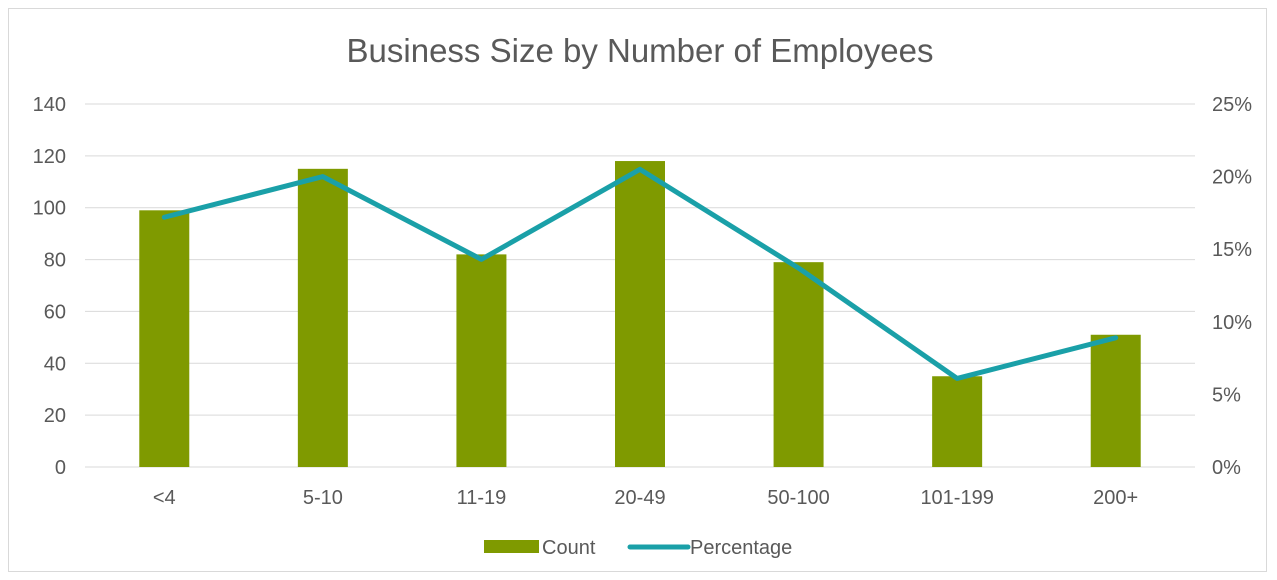  What do you see at coordinates (1232, 323) in the screenshot?
I see `y-right-tick-label: 10%` at bounding box center [1232, 323].